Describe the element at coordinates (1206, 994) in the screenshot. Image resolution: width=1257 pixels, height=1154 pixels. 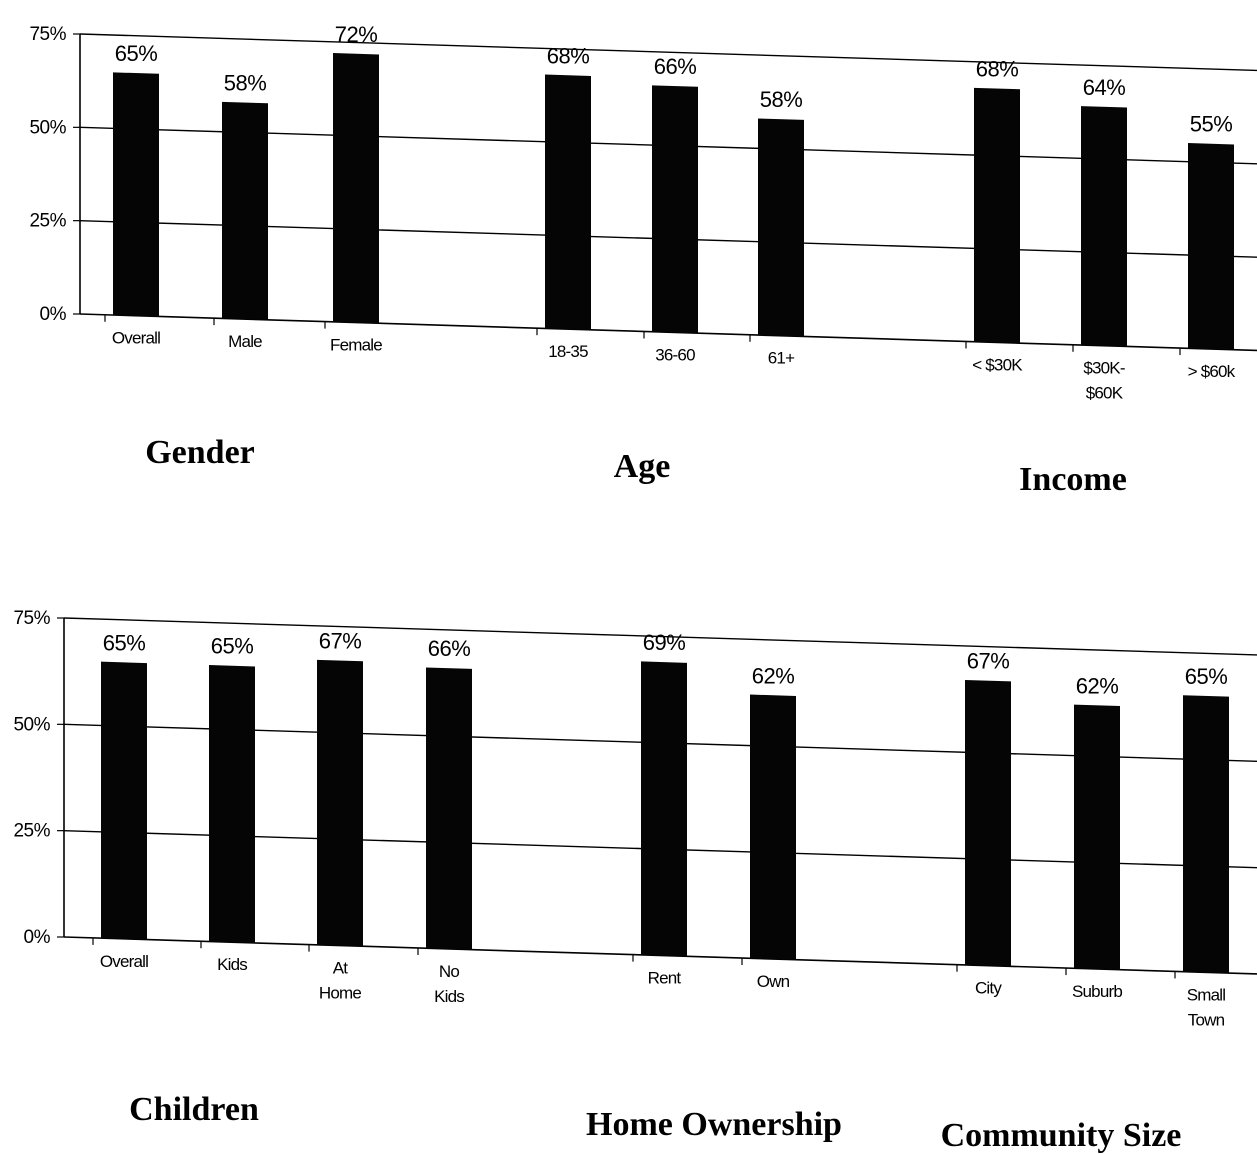
I see `category-label: Small` at that location.